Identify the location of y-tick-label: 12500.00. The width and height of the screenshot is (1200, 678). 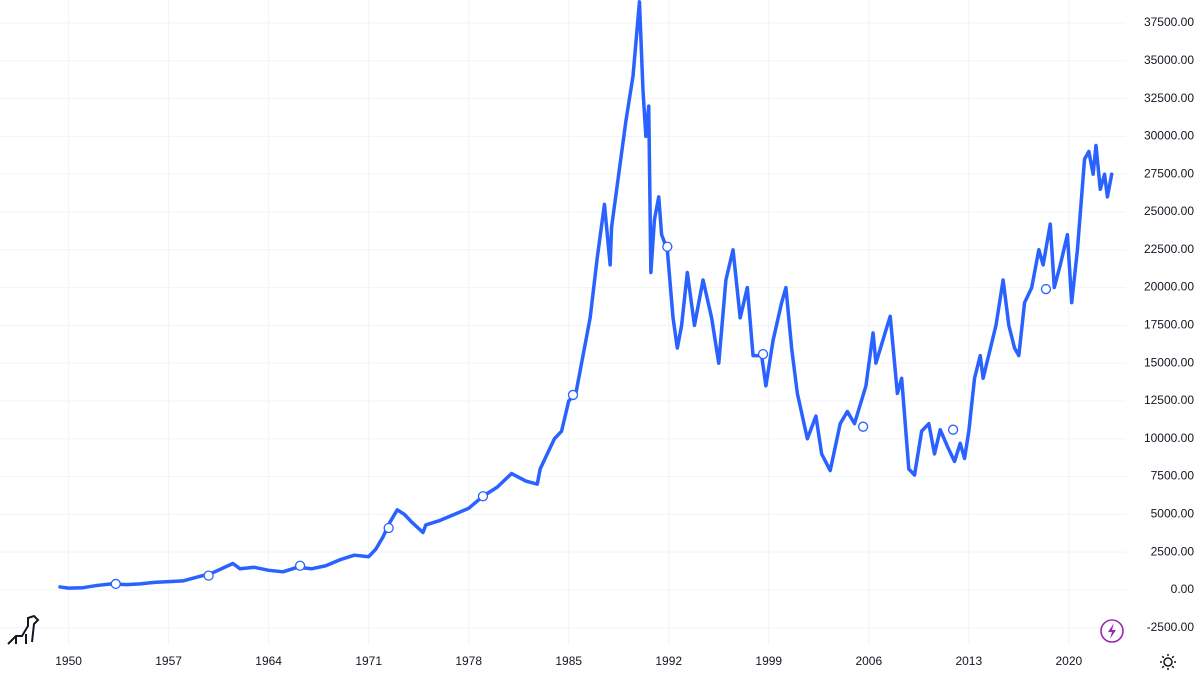
(1169, 400).